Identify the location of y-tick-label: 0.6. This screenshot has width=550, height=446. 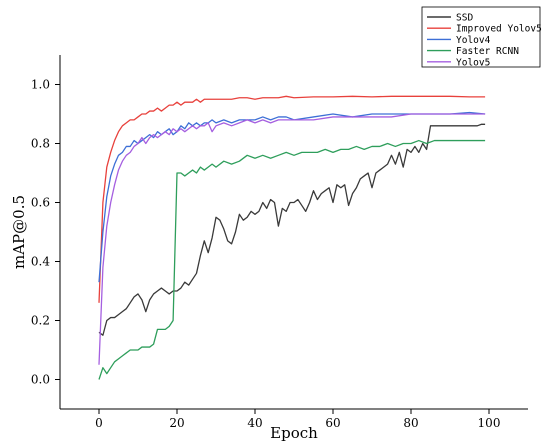
(40, 203).